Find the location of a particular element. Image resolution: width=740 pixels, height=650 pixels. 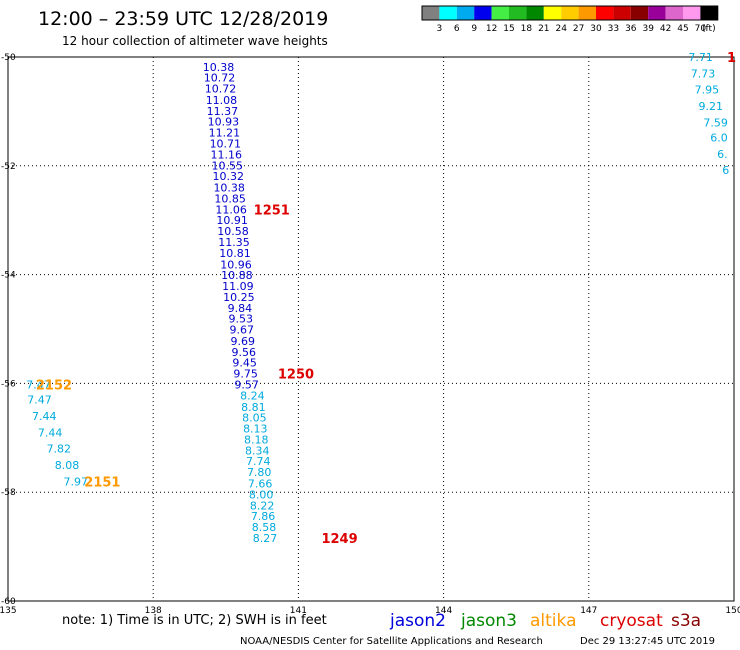

color-scale-legend: 3 6 9 12 15 18 21 24 27 30 33 36 39 42 45 70(ft) is located at coordinates (570, 19).